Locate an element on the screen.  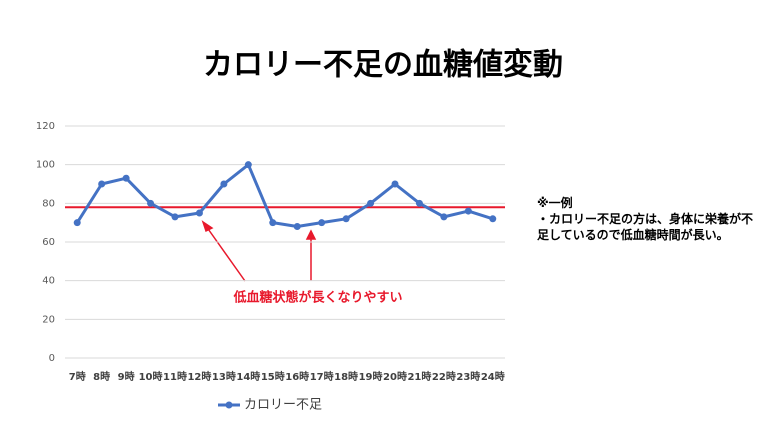
y-tick-label: 60 is located at coordinates (48, 242).